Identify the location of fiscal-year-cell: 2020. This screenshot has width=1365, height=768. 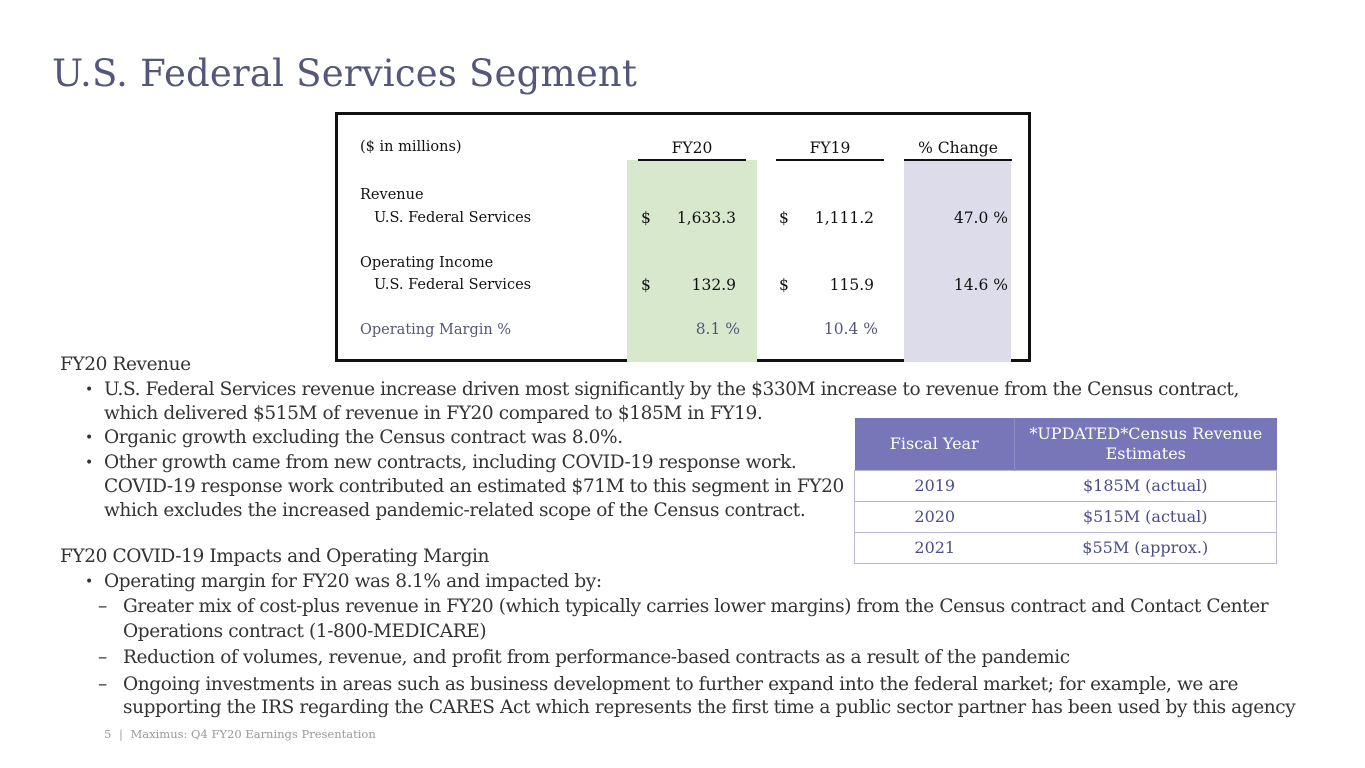
(934, 516).